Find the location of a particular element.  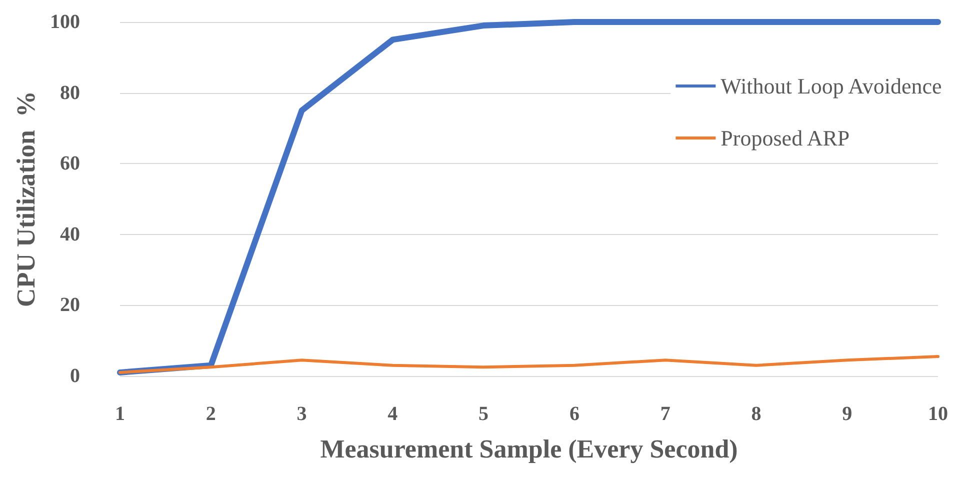

legend-label: Proposed ARP is located at coordinates (785, 138).